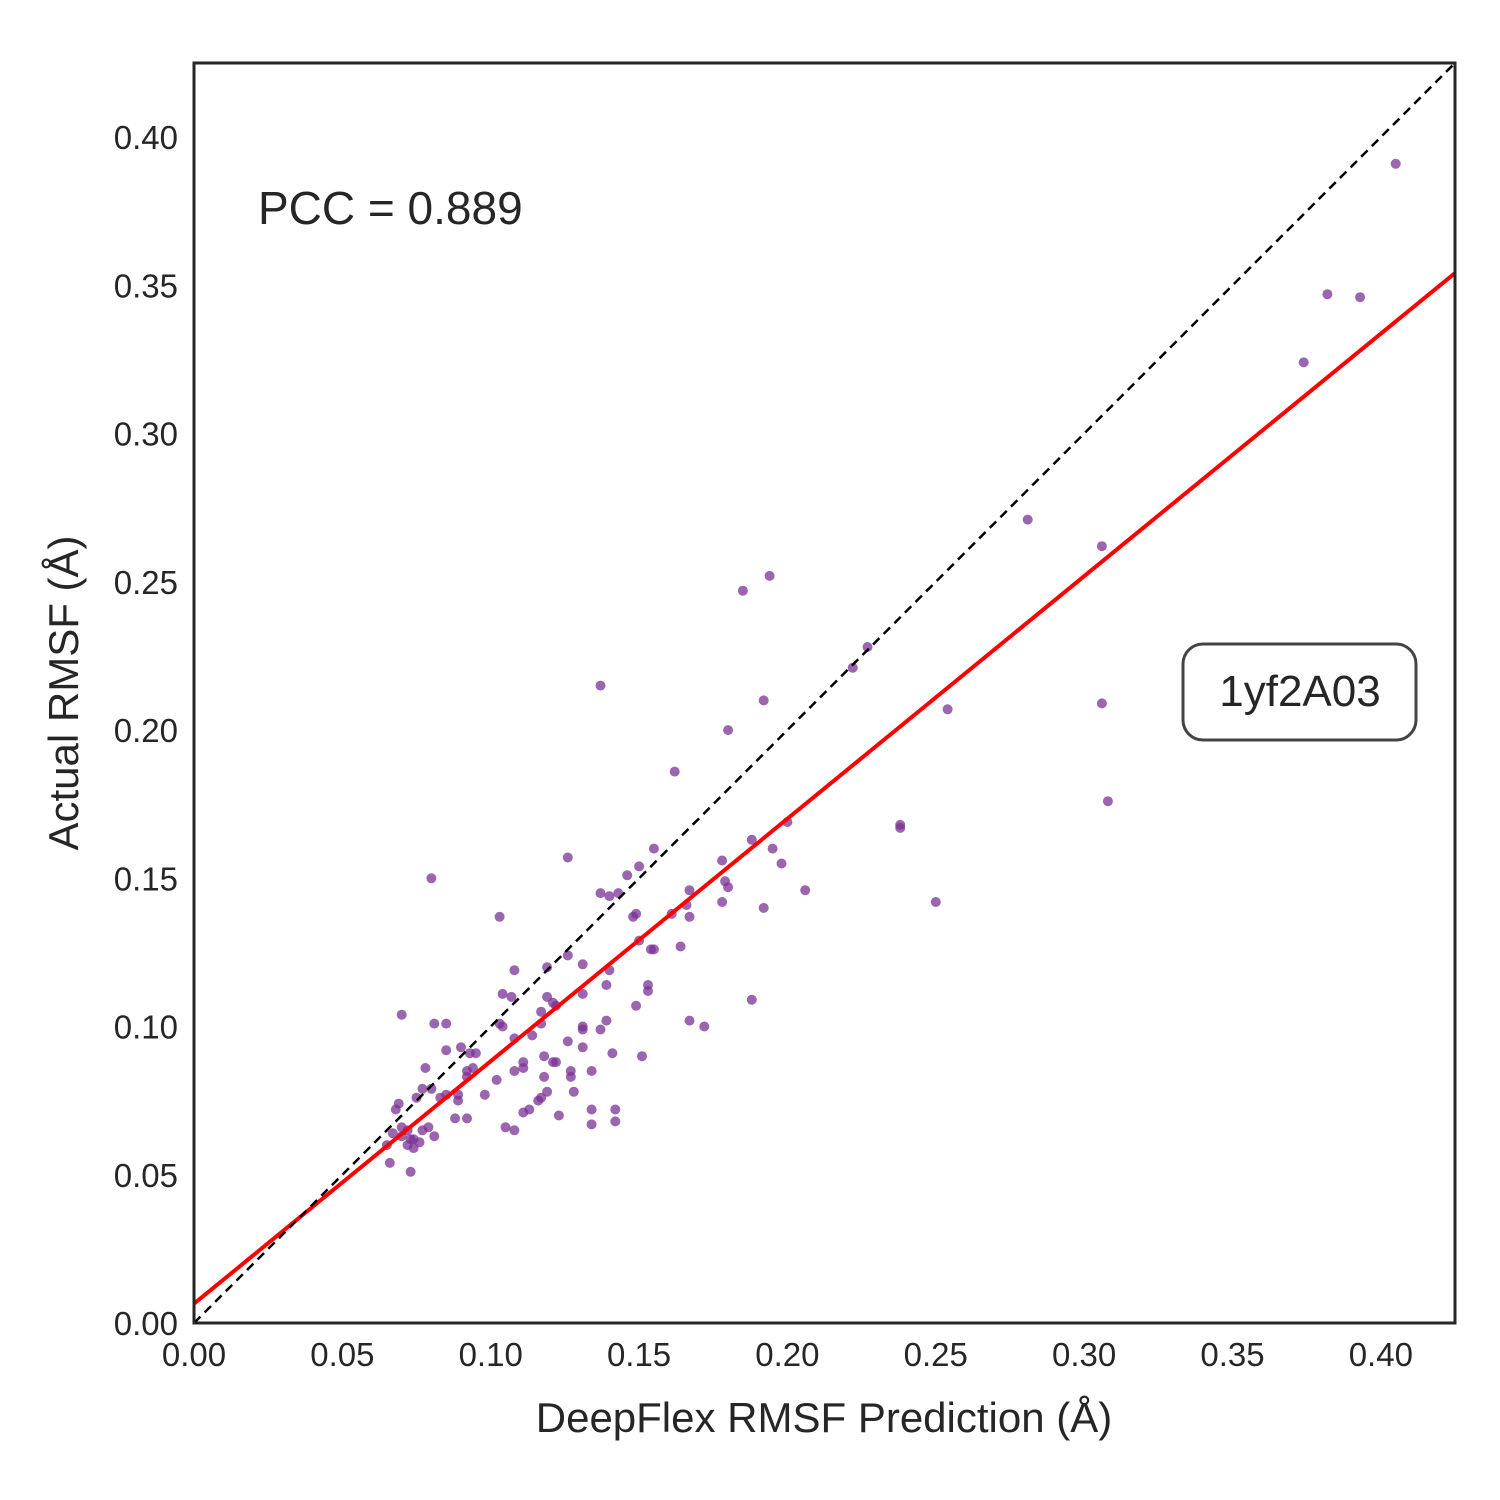  I want to click on y-tick-label: 0.10, so click(146, 1027).